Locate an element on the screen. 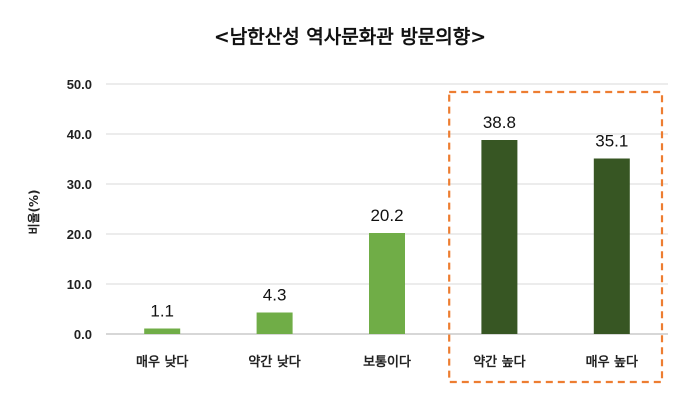 This screenshot has width=700, height=407. x-axis-ticks: 매우 낮다 약간 낮다 보통이다 약간 높다 매우 높다 is located at coordinates (387, 362).